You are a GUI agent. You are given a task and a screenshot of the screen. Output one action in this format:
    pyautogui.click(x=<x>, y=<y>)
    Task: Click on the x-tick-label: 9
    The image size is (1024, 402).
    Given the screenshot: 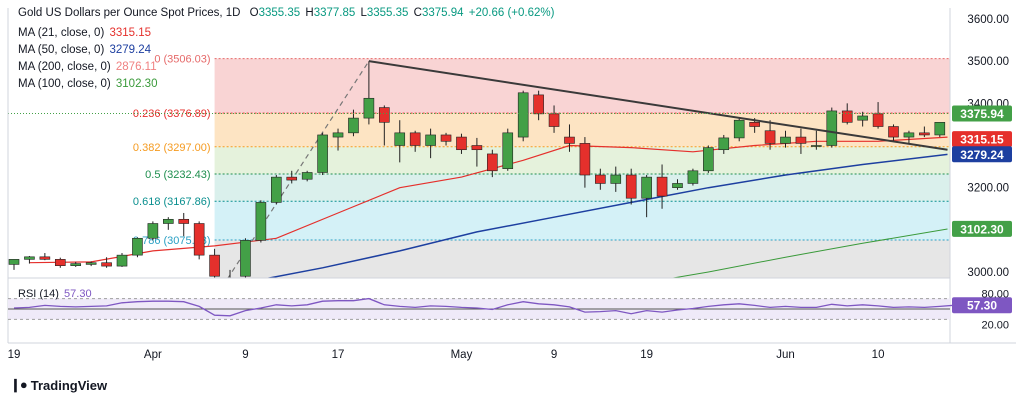 What is the action you would take?
    pyautogui.click(x=554, y=355)
    